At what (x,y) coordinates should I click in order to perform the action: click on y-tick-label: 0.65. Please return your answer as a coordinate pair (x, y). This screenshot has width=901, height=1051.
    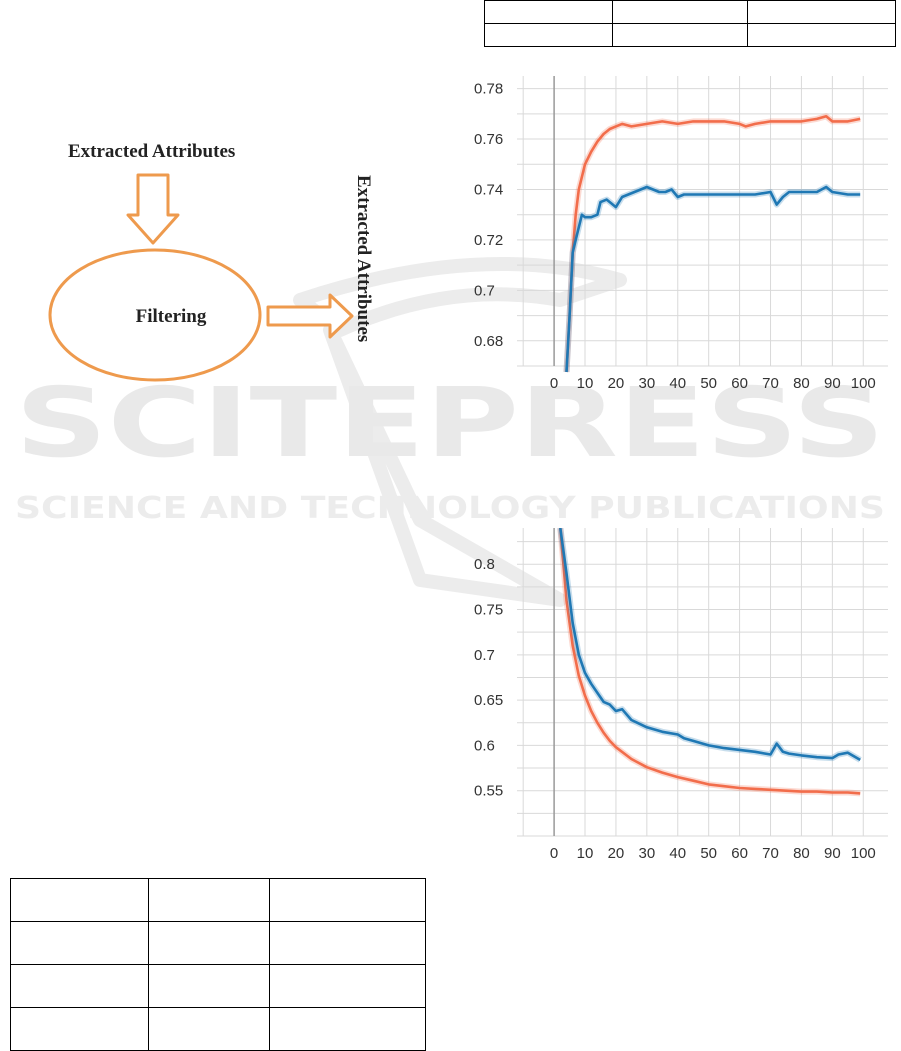
    Looking at the image, I should click on (488, 700).